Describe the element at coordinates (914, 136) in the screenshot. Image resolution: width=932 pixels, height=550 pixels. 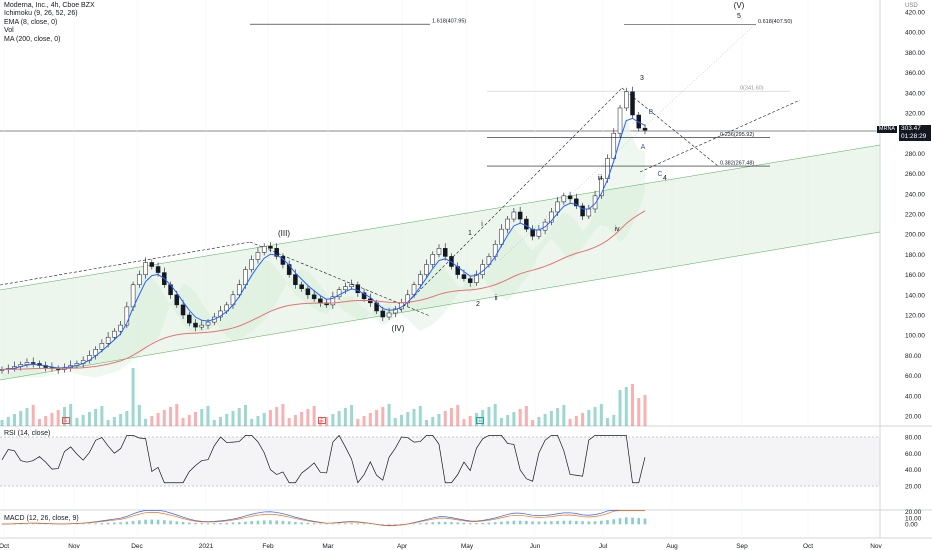
I see `bar-countdown: 01:28:29` at that location.